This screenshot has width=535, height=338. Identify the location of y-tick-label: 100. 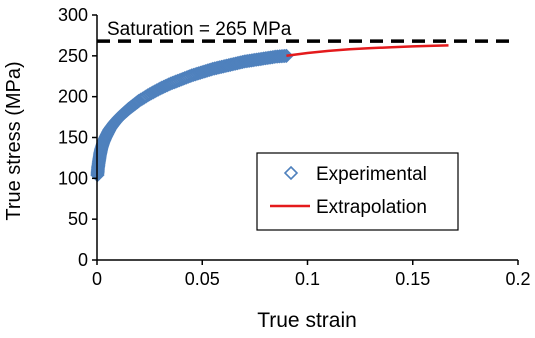
(73, 178).